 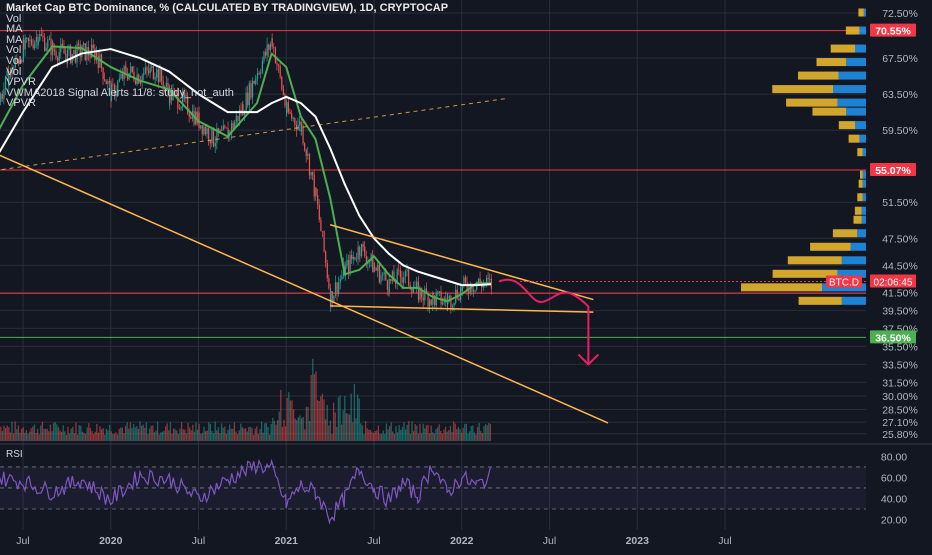 I want to click on price-tick-label: 35.50%, so click(x=900, y=347).